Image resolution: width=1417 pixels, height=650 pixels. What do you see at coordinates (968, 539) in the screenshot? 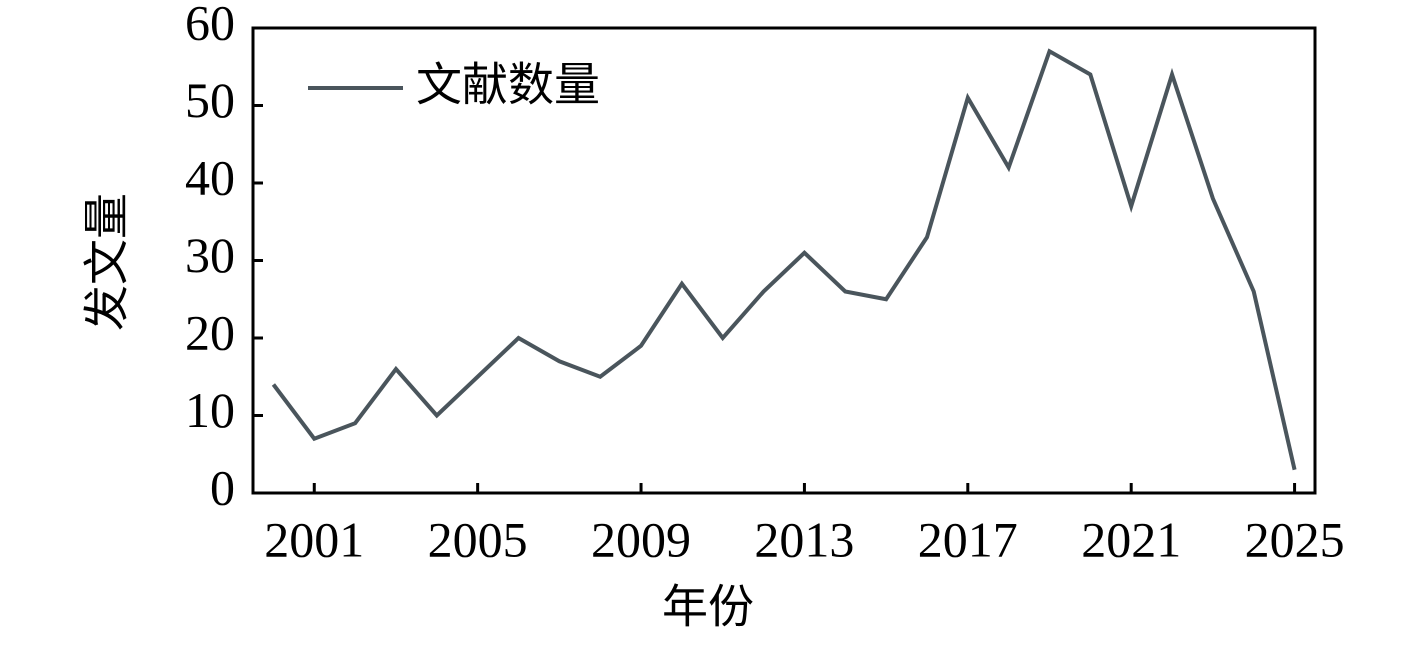
I see `x-tick-label: 2017` at bounding box center [968, 539].